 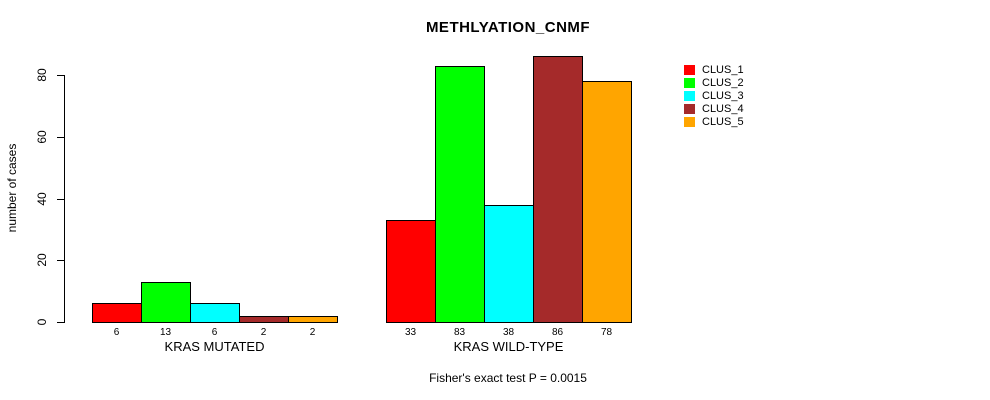 What do you see at coordinates (214, 346) in the screenshot?
I see `group-label: KRAS MUTATED` at bounding box center [214, 346].